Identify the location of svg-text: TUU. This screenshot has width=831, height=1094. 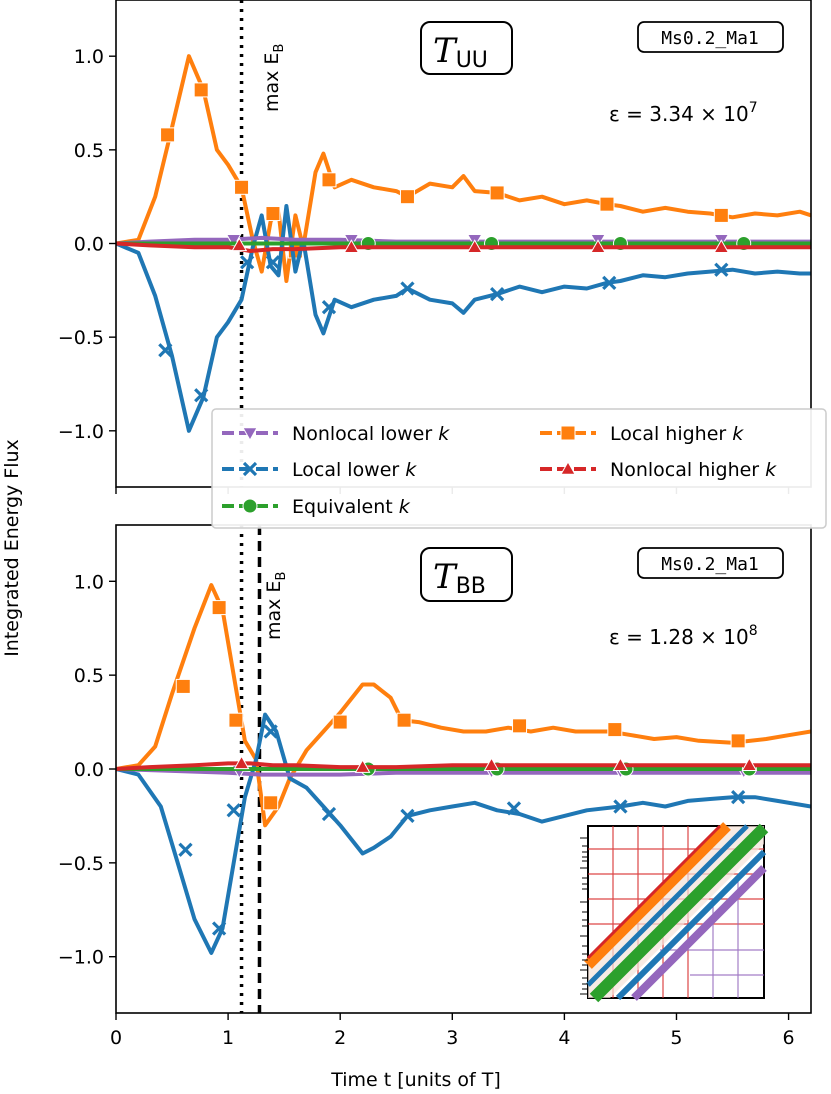
(460, 52).